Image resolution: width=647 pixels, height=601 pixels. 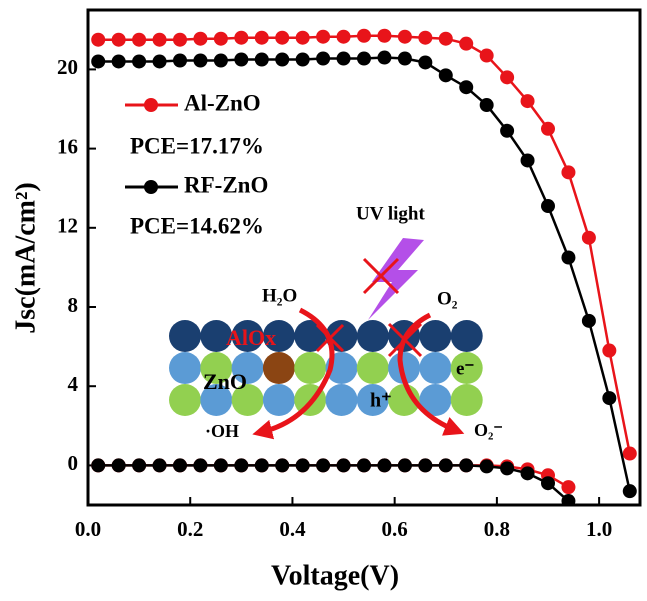 What do you see at coordinates (292, 529) in the screenshot?
I see `x-tick-label: 0.4` at bounding box center [292, 529].